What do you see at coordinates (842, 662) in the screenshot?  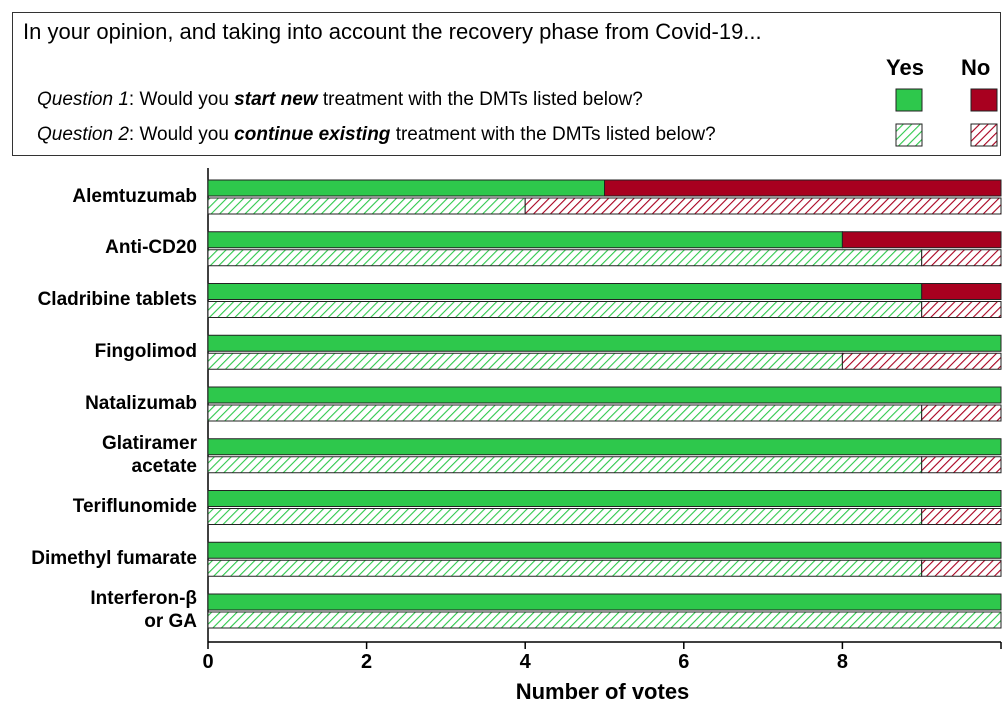 I see `x-tick-label: 8` at bounding box center [842, 662].